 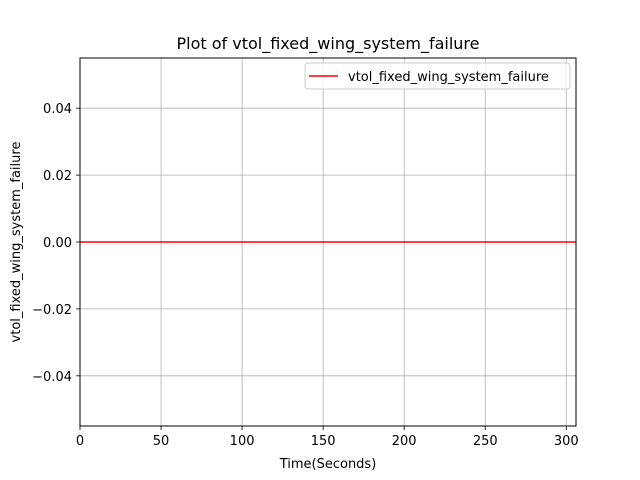 What do you see at coordinates (323, 441) in the screenshot?
I see `x-tick-label: 150` at bounding box center [323, 441].